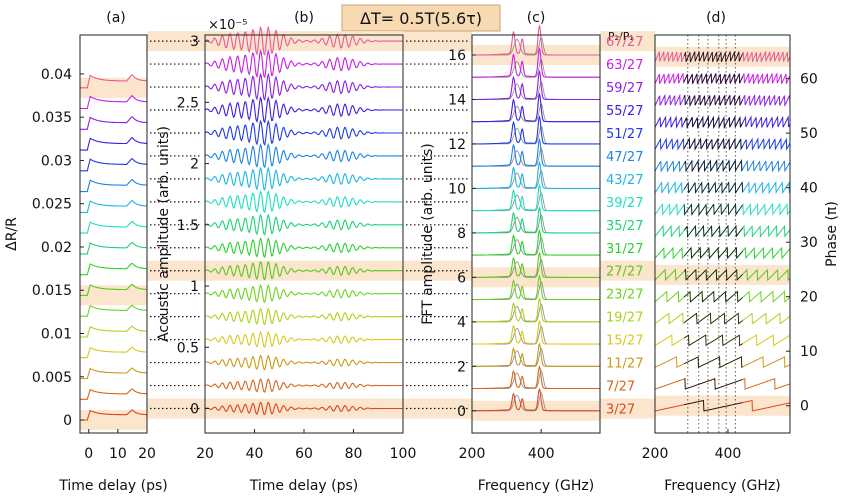 The height and width of the screenshot is (501, 850). What do you see at coordinates (56, 75) in the screenshot?
I see `y-tick-label: 0.04` at bounding box center [56, 75].